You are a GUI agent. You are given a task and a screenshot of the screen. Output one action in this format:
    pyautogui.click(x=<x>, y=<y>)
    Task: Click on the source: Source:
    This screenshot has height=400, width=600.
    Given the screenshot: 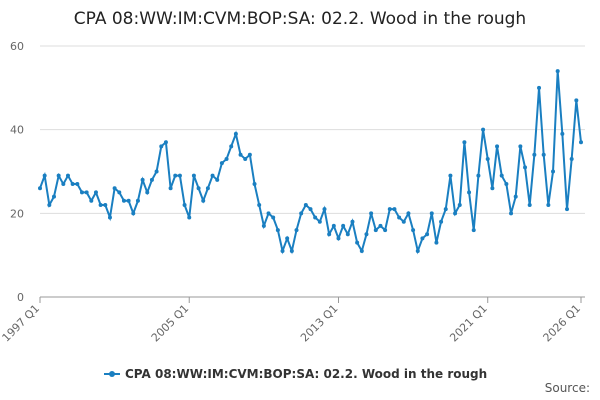 What is the action you would take?
    pyautogui.click(x=567, y=388)
    